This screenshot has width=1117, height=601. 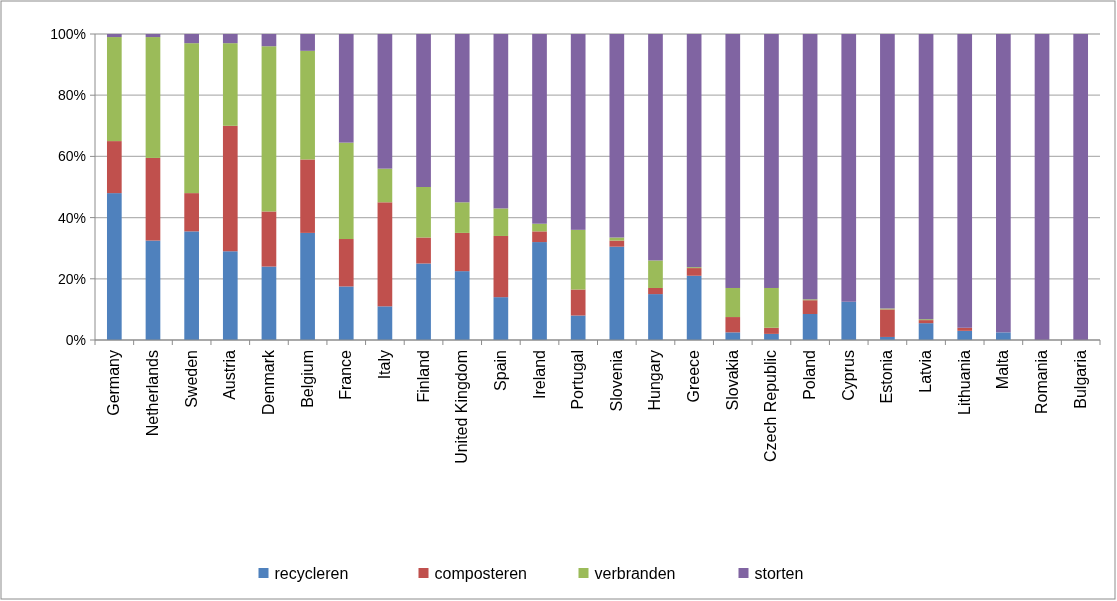 What do you see at coordinates (887, 376) in the screenshot?
I see `x-tick-label: Estonia` at bounding box center [887, 376].